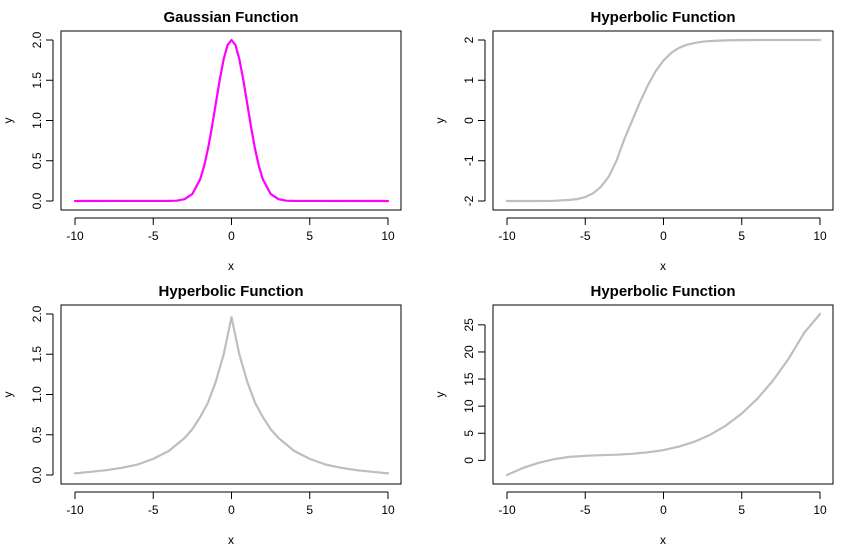 The height and width of the screenshot is (548, 865). I want to click on y-tick-label: -2, so click(469, 200).